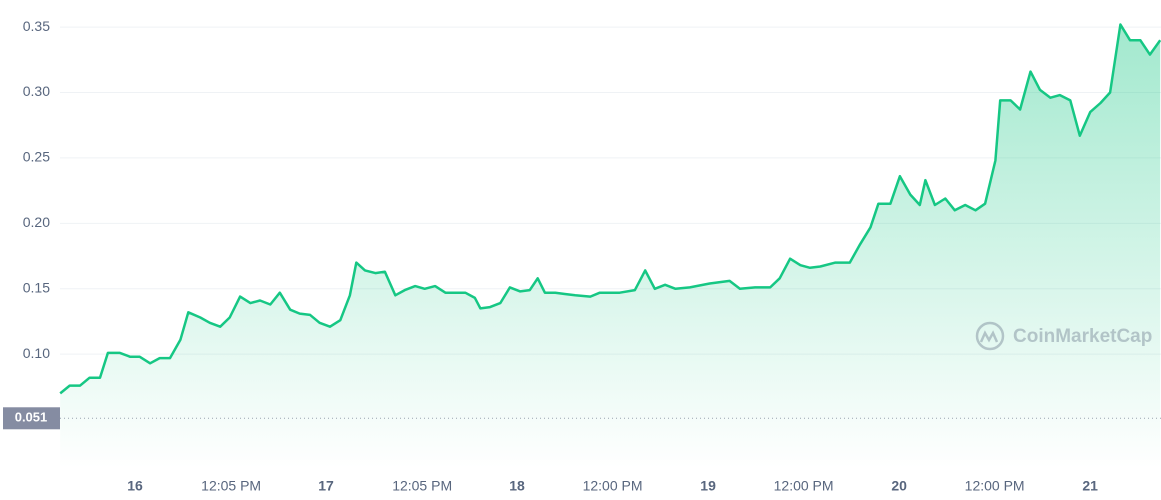 Image resolution: width=1161 pixels, height=500 pixels. I want to click on x-tick-label: 19, so click(708, 486).